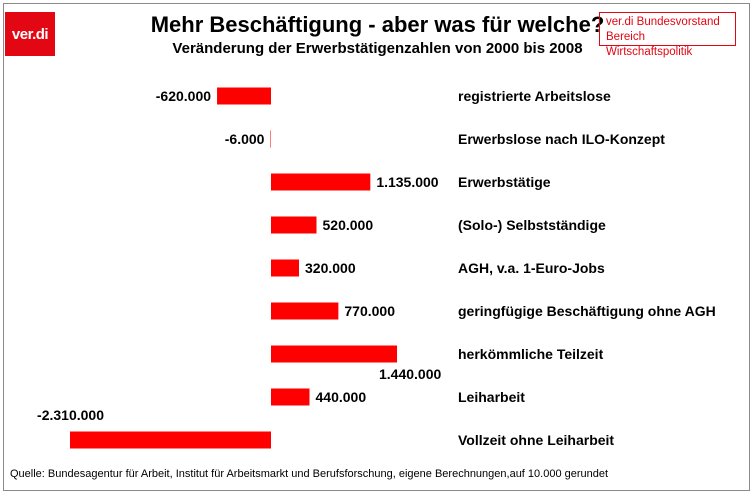 Image resolution: width=755 pixels, height=496 pixels. Describe the element at coordinates (531, 268) in the screenshot. I see `category-label-5: AGH, v.a. 1-Euro-Jobs` at that location.